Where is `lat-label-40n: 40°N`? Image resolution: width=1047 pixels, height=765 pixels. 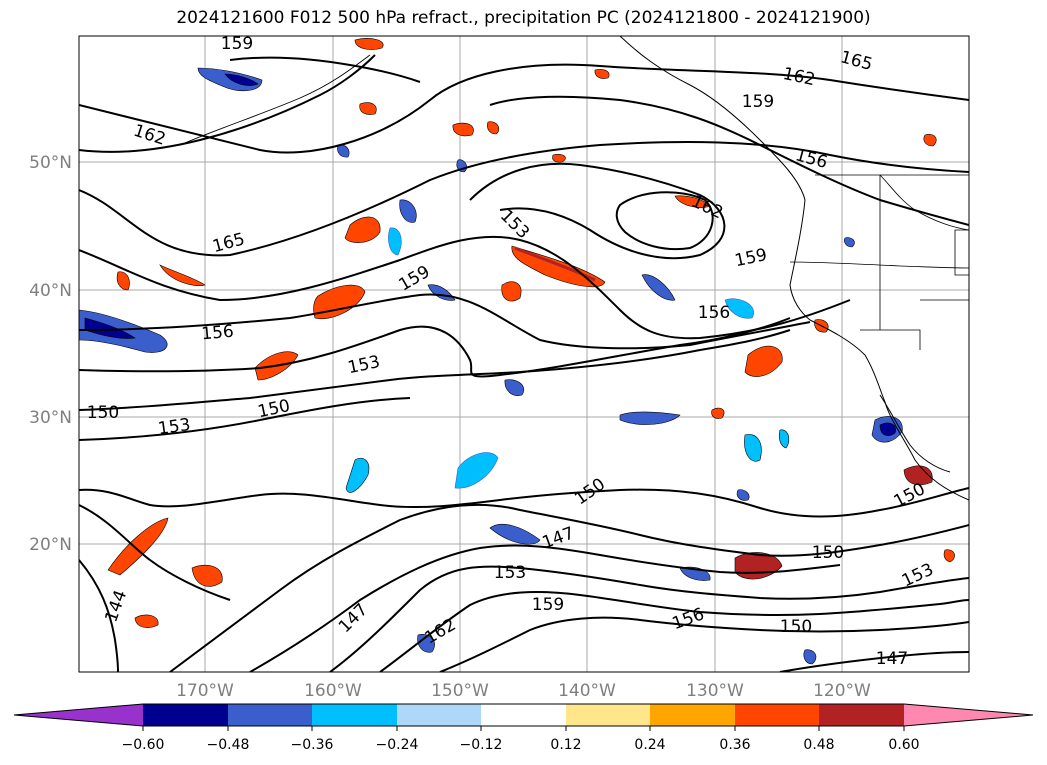 lat-label-40n: 40°N is located at coordinates (50, 291).